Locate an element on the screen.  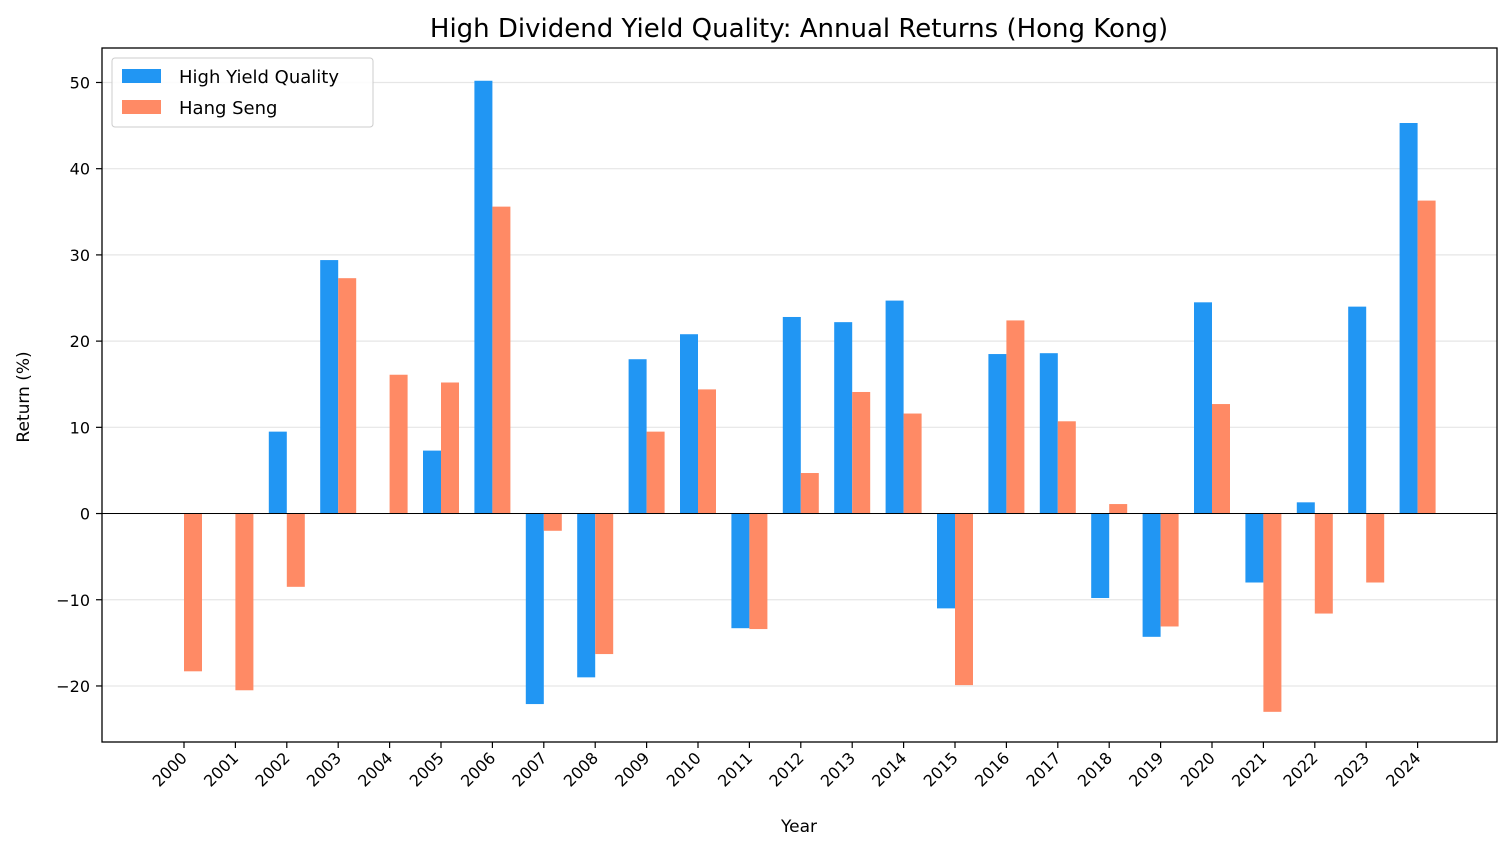
x-tick-label: 2005 is located at coordinates (427, 769).